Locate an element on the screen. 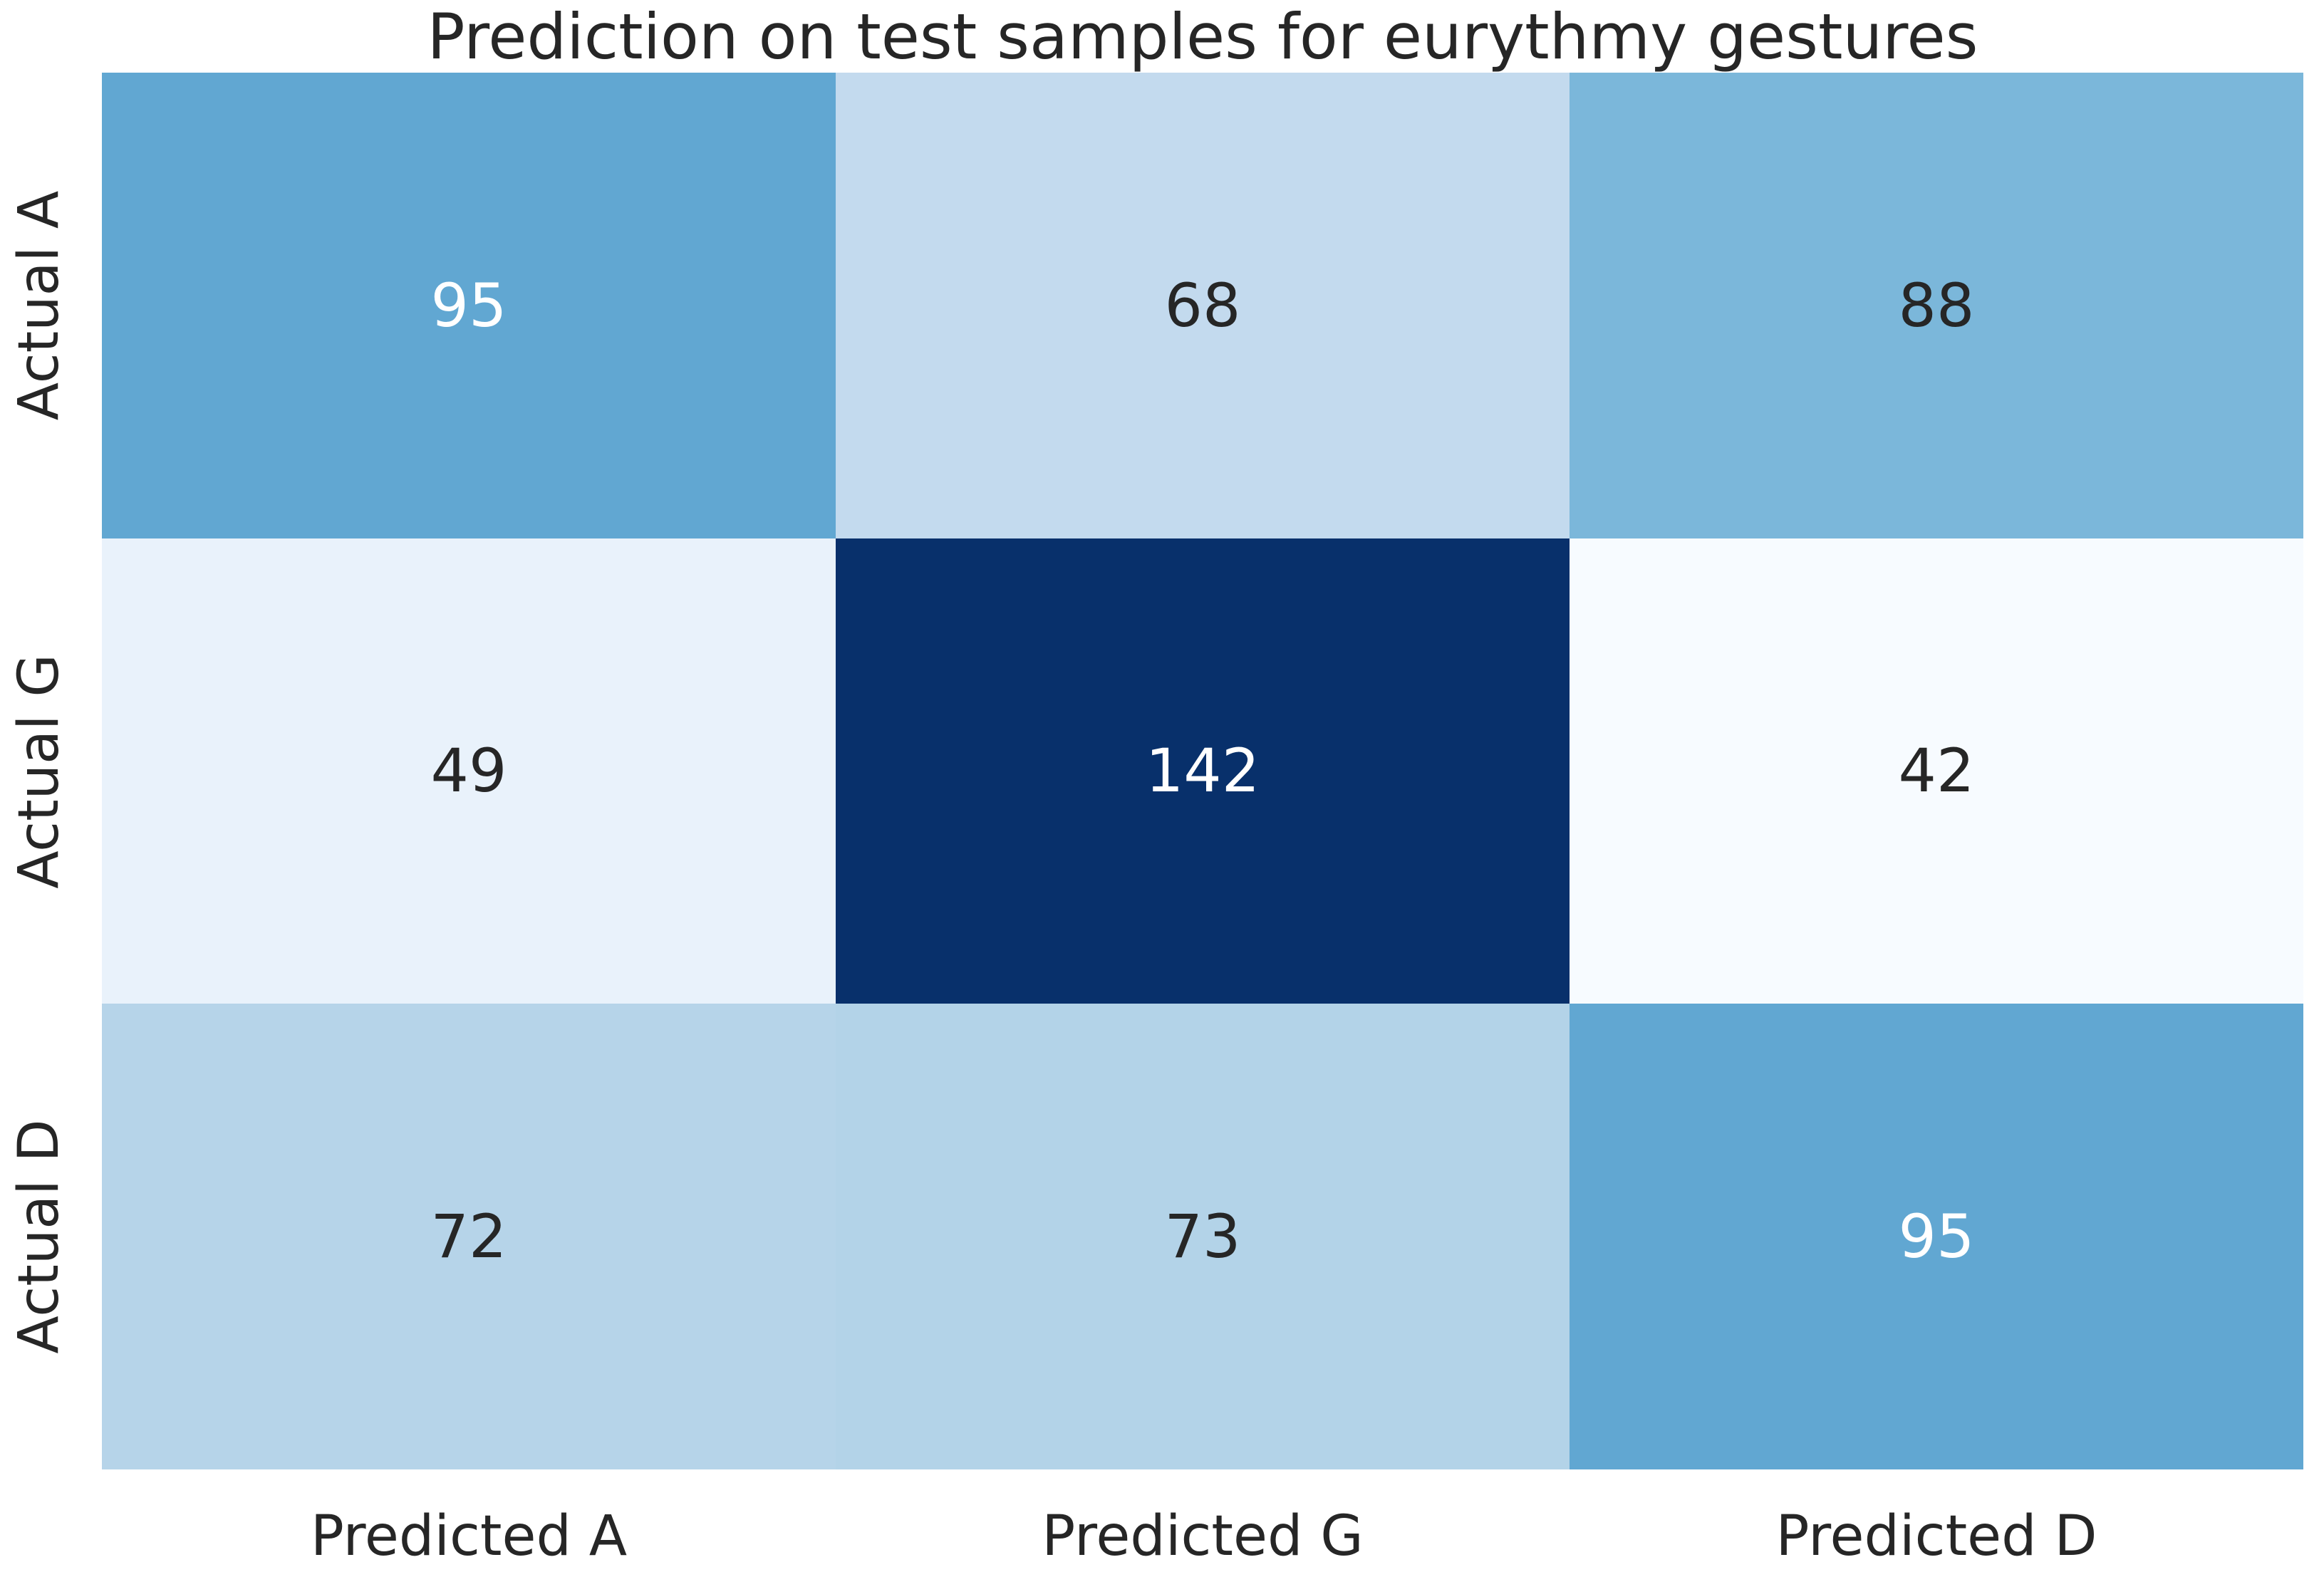 The image size is (2324, 1577). row-label-actual-g: Actual G is located at coordinates (39, 771).